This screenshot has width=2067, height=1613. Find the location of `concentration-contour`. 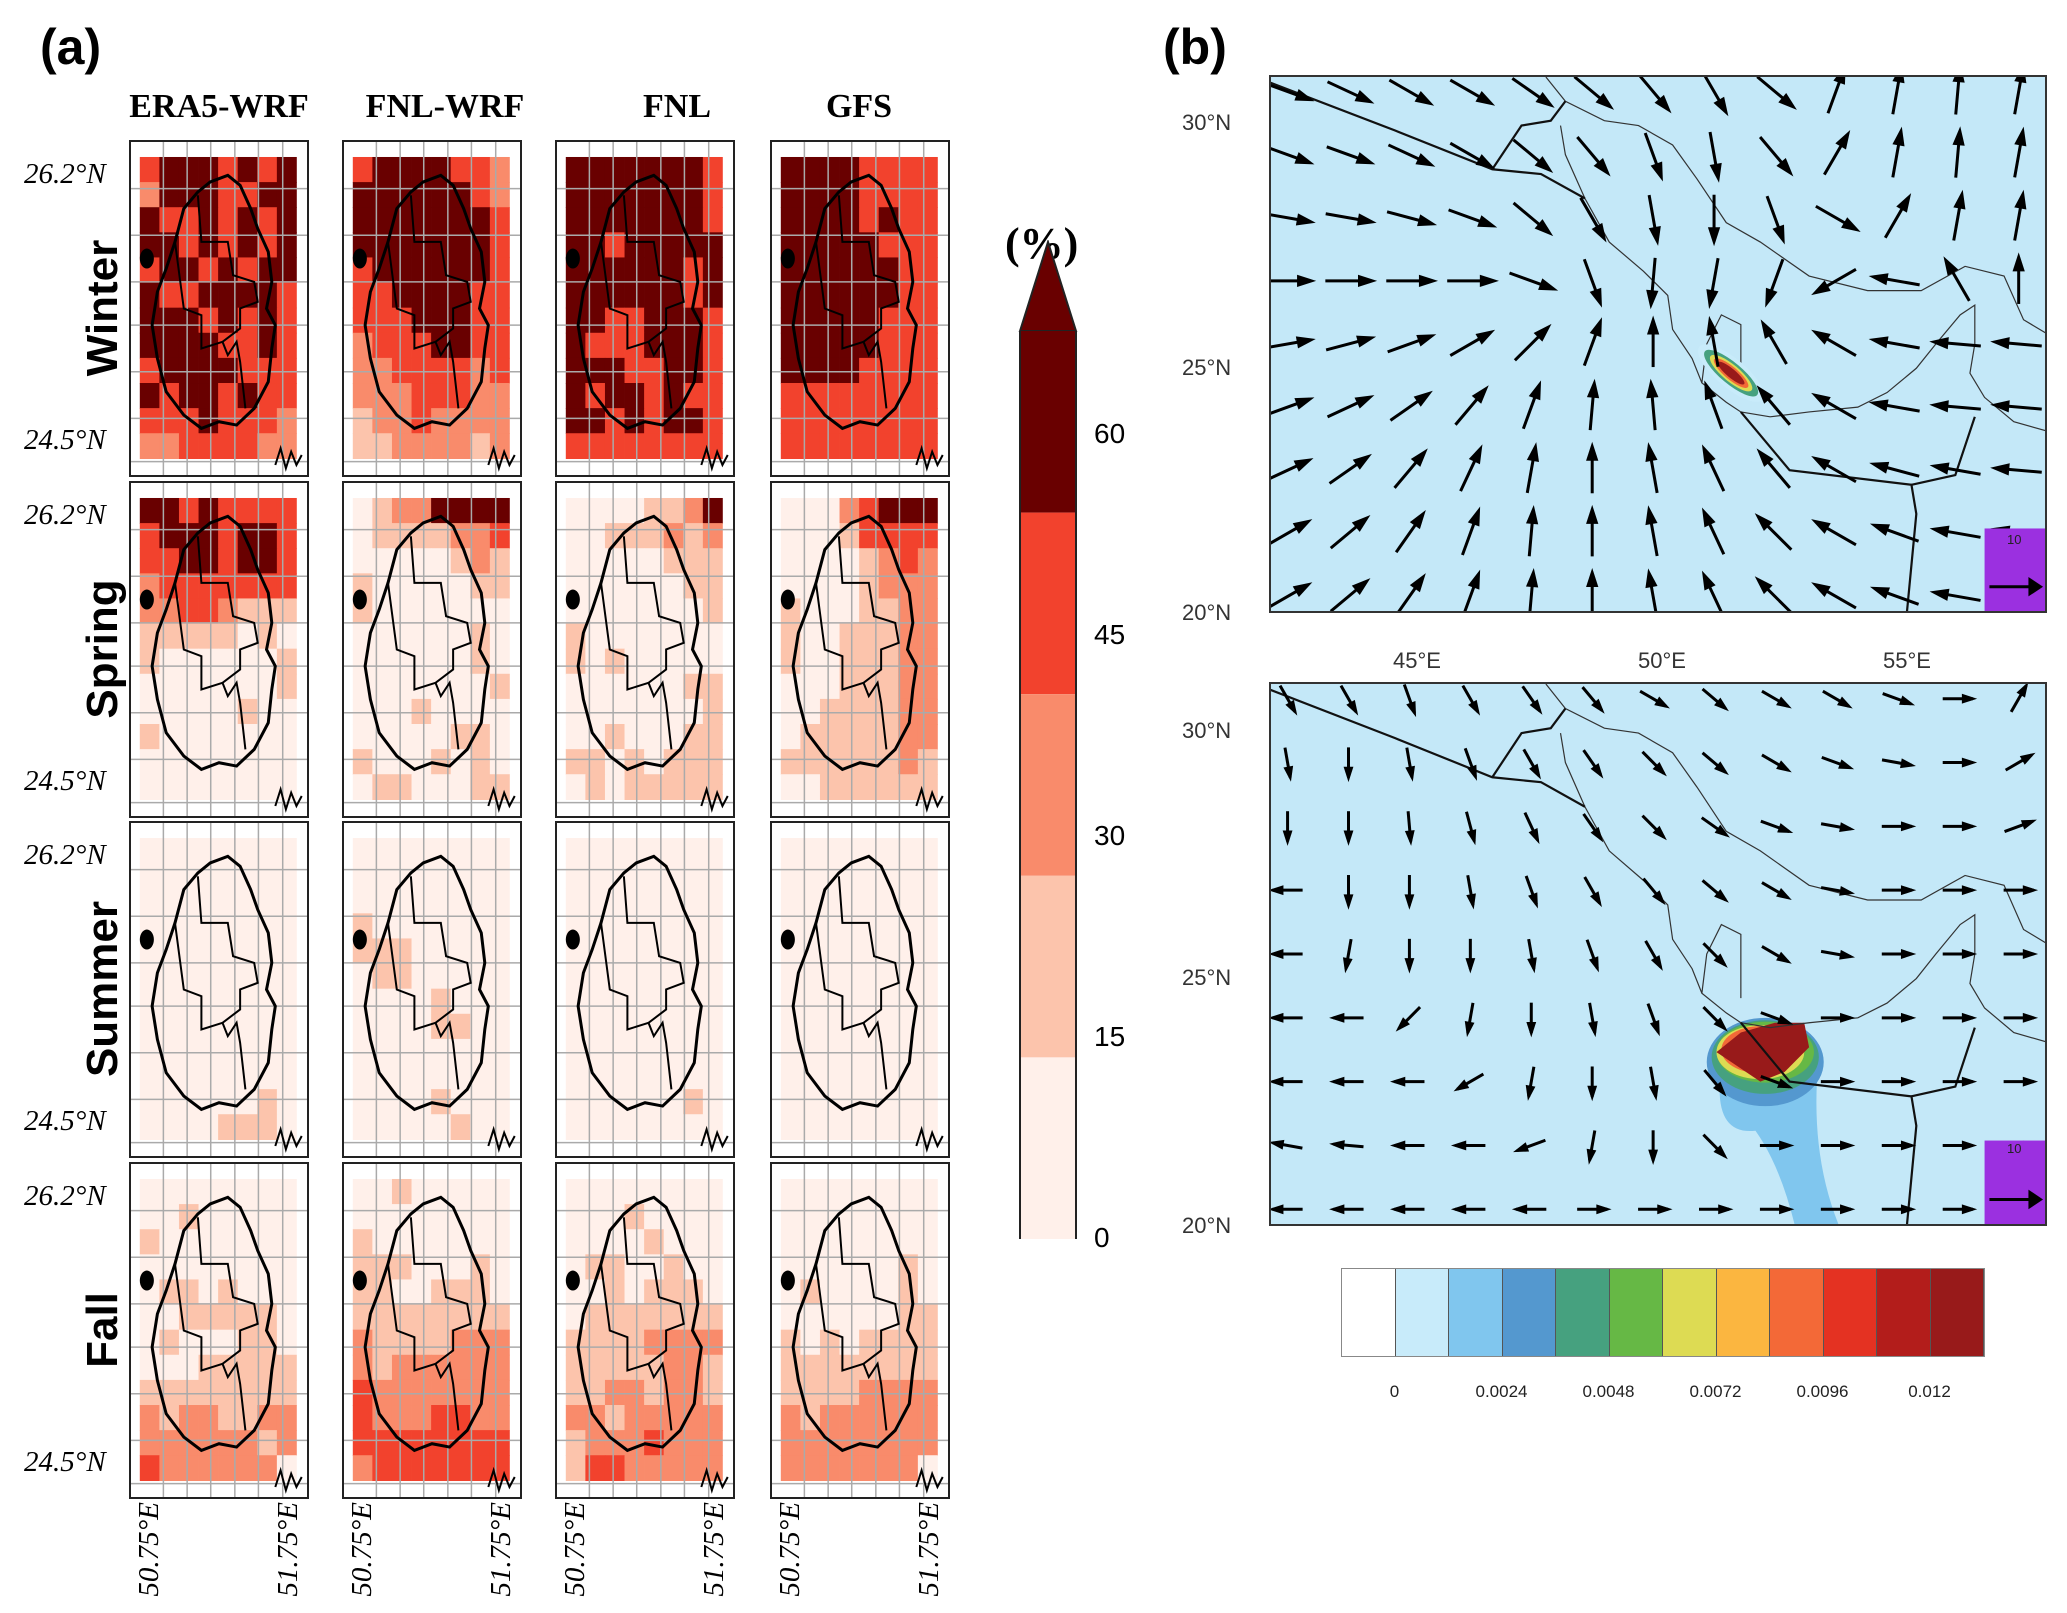

concentration-contour is located at coordinates (1731, 373).